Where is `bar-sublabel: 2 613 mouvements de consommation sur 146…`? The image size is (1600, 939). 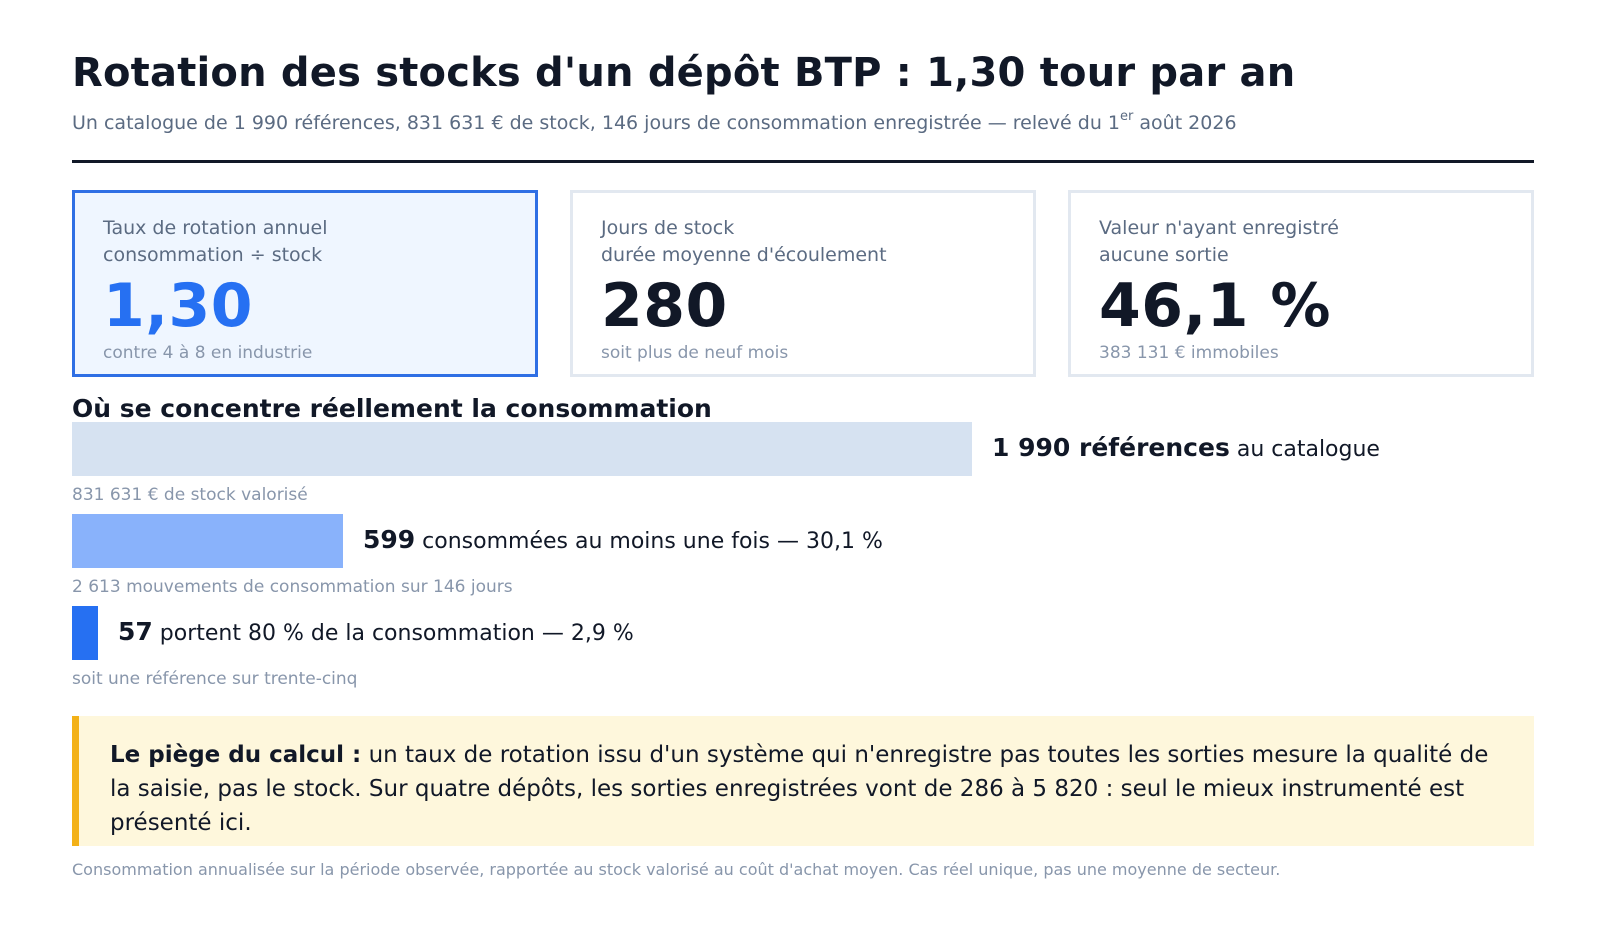 bar-sublabel: 2 613 mouvements de consommation sur 146… is located at coordinates (292, 587).